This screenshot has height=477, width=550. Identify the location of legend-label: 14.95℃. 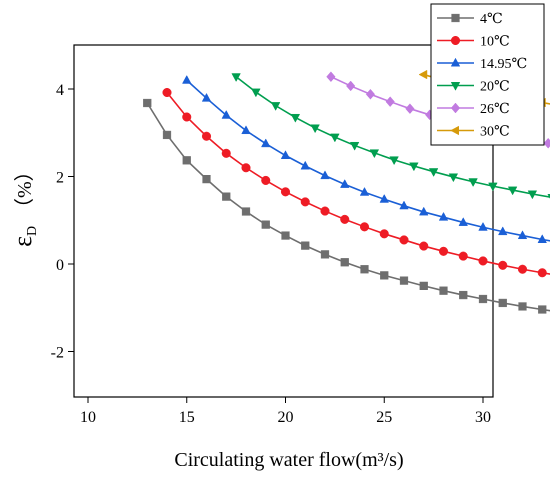
(503, 64).